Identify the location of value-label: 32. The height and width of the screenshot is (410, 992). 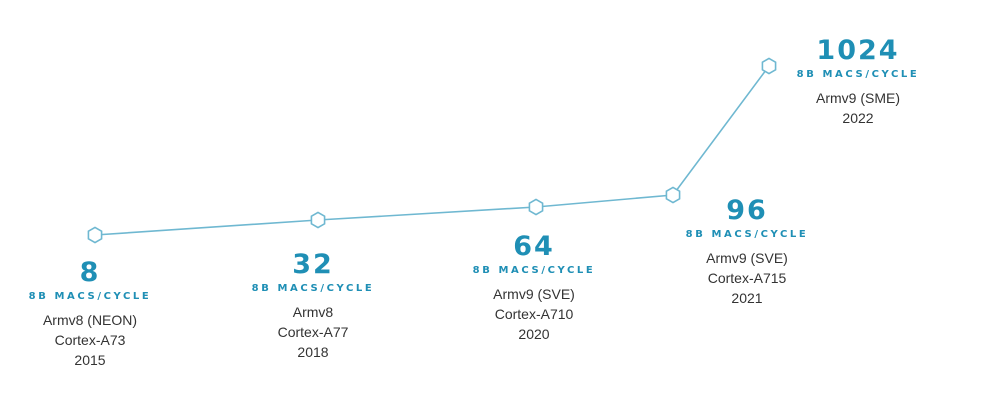
(313, 264).